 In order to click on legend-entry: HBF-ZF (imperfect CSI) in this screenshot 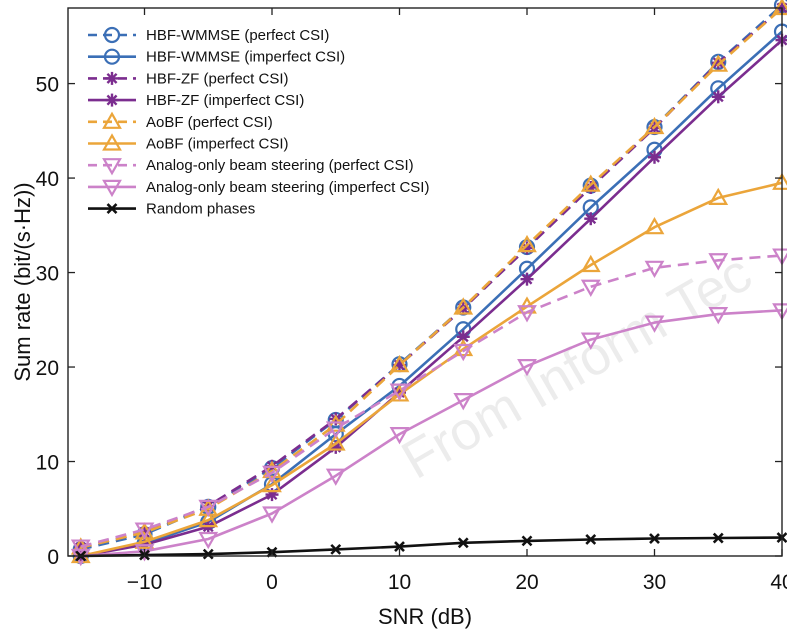, I will do `click(196, 100)`.